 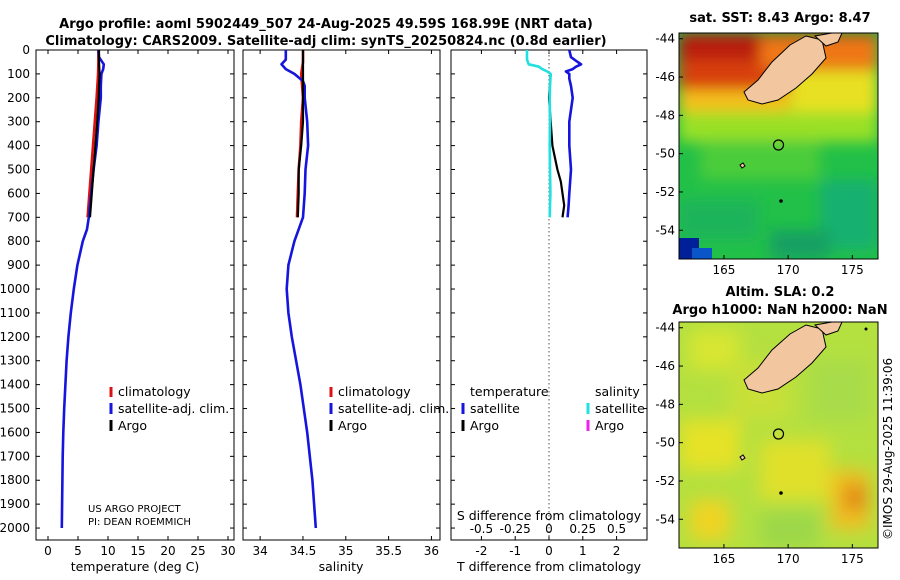 I want to click on imos-timestamp: ©IMOS 29-Aug-2025 11:39:06, so click(x=888, y=449).